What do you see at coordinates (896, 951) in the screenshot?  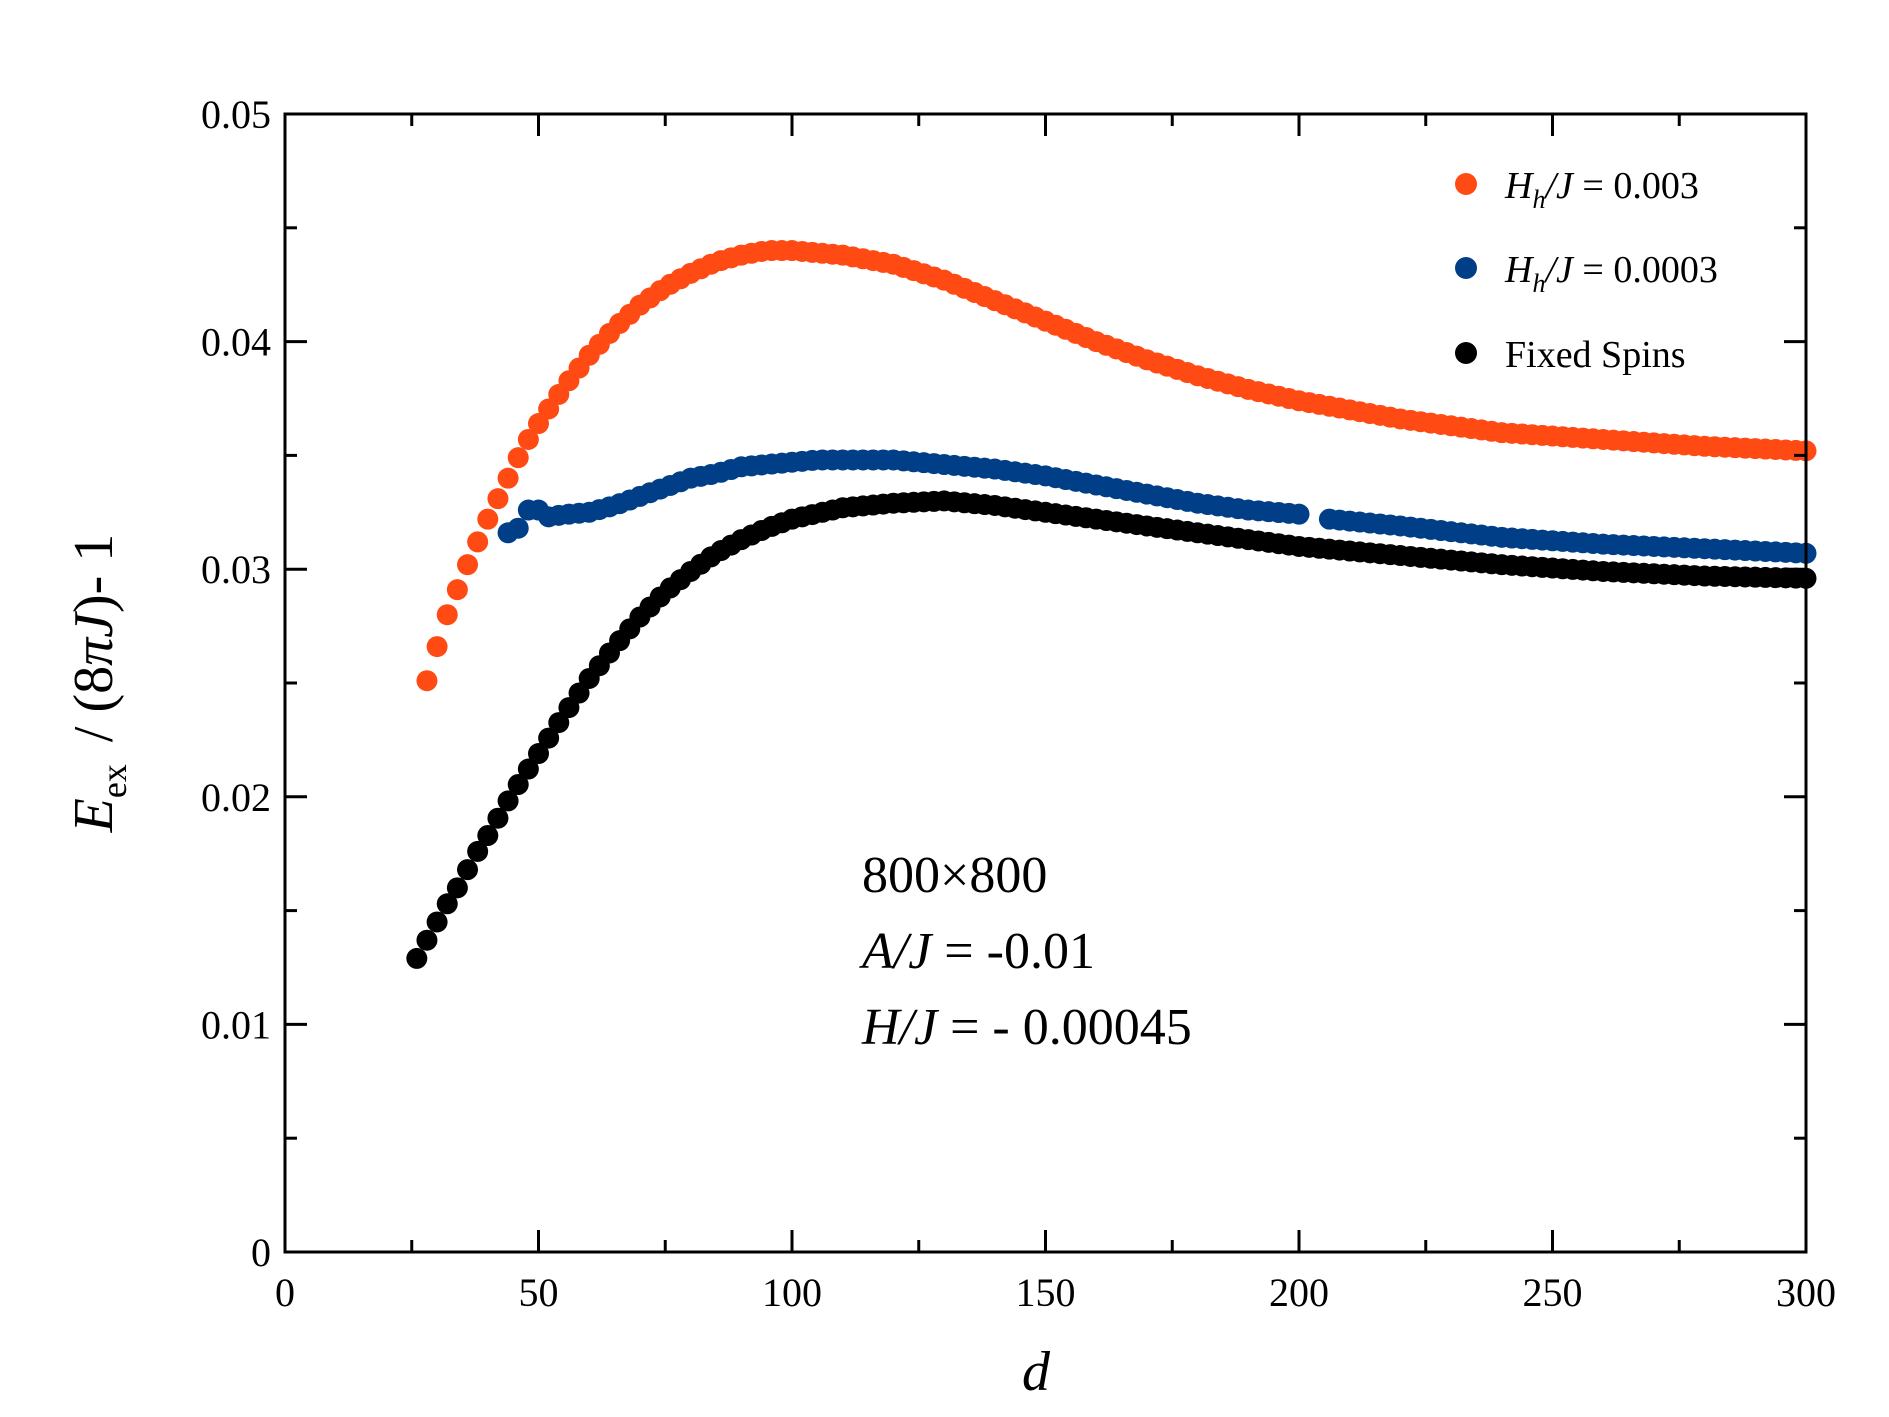 I see `annotation-anisotropy-var: A/J` at bounding box center [896, 951].